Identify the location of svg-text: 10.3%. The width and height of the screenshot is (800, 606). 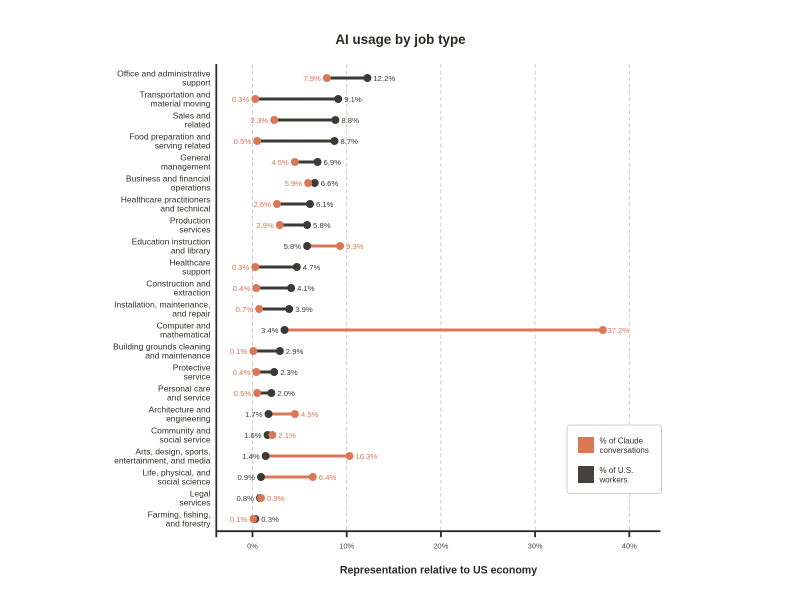
(367, 456).